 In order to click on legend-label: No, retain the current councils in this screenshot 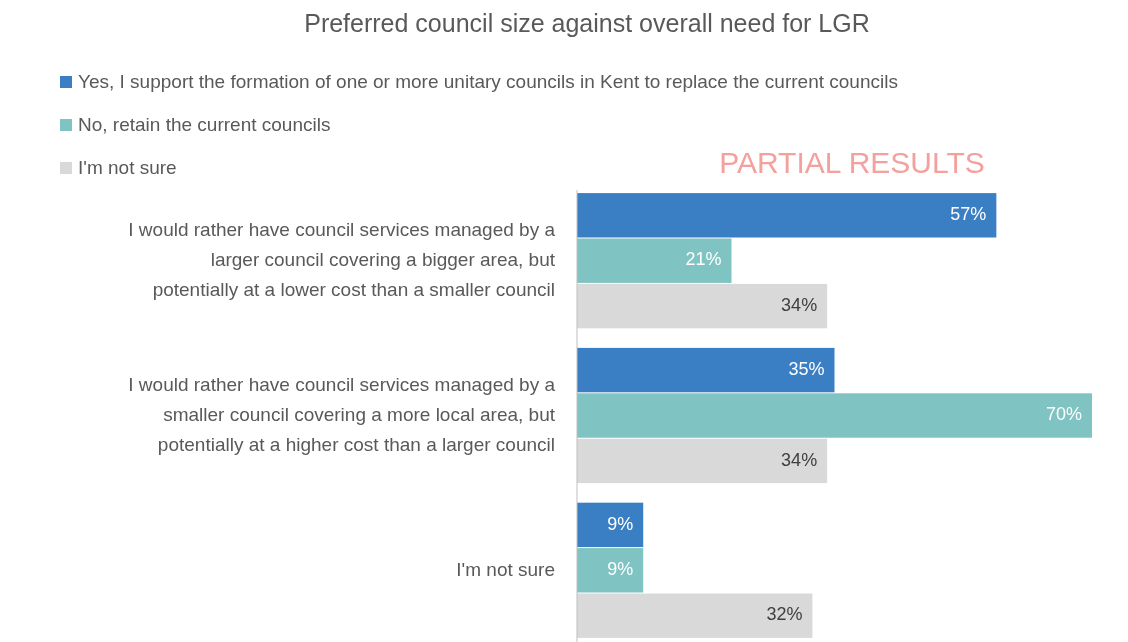, I will do `click(204, 125)`.